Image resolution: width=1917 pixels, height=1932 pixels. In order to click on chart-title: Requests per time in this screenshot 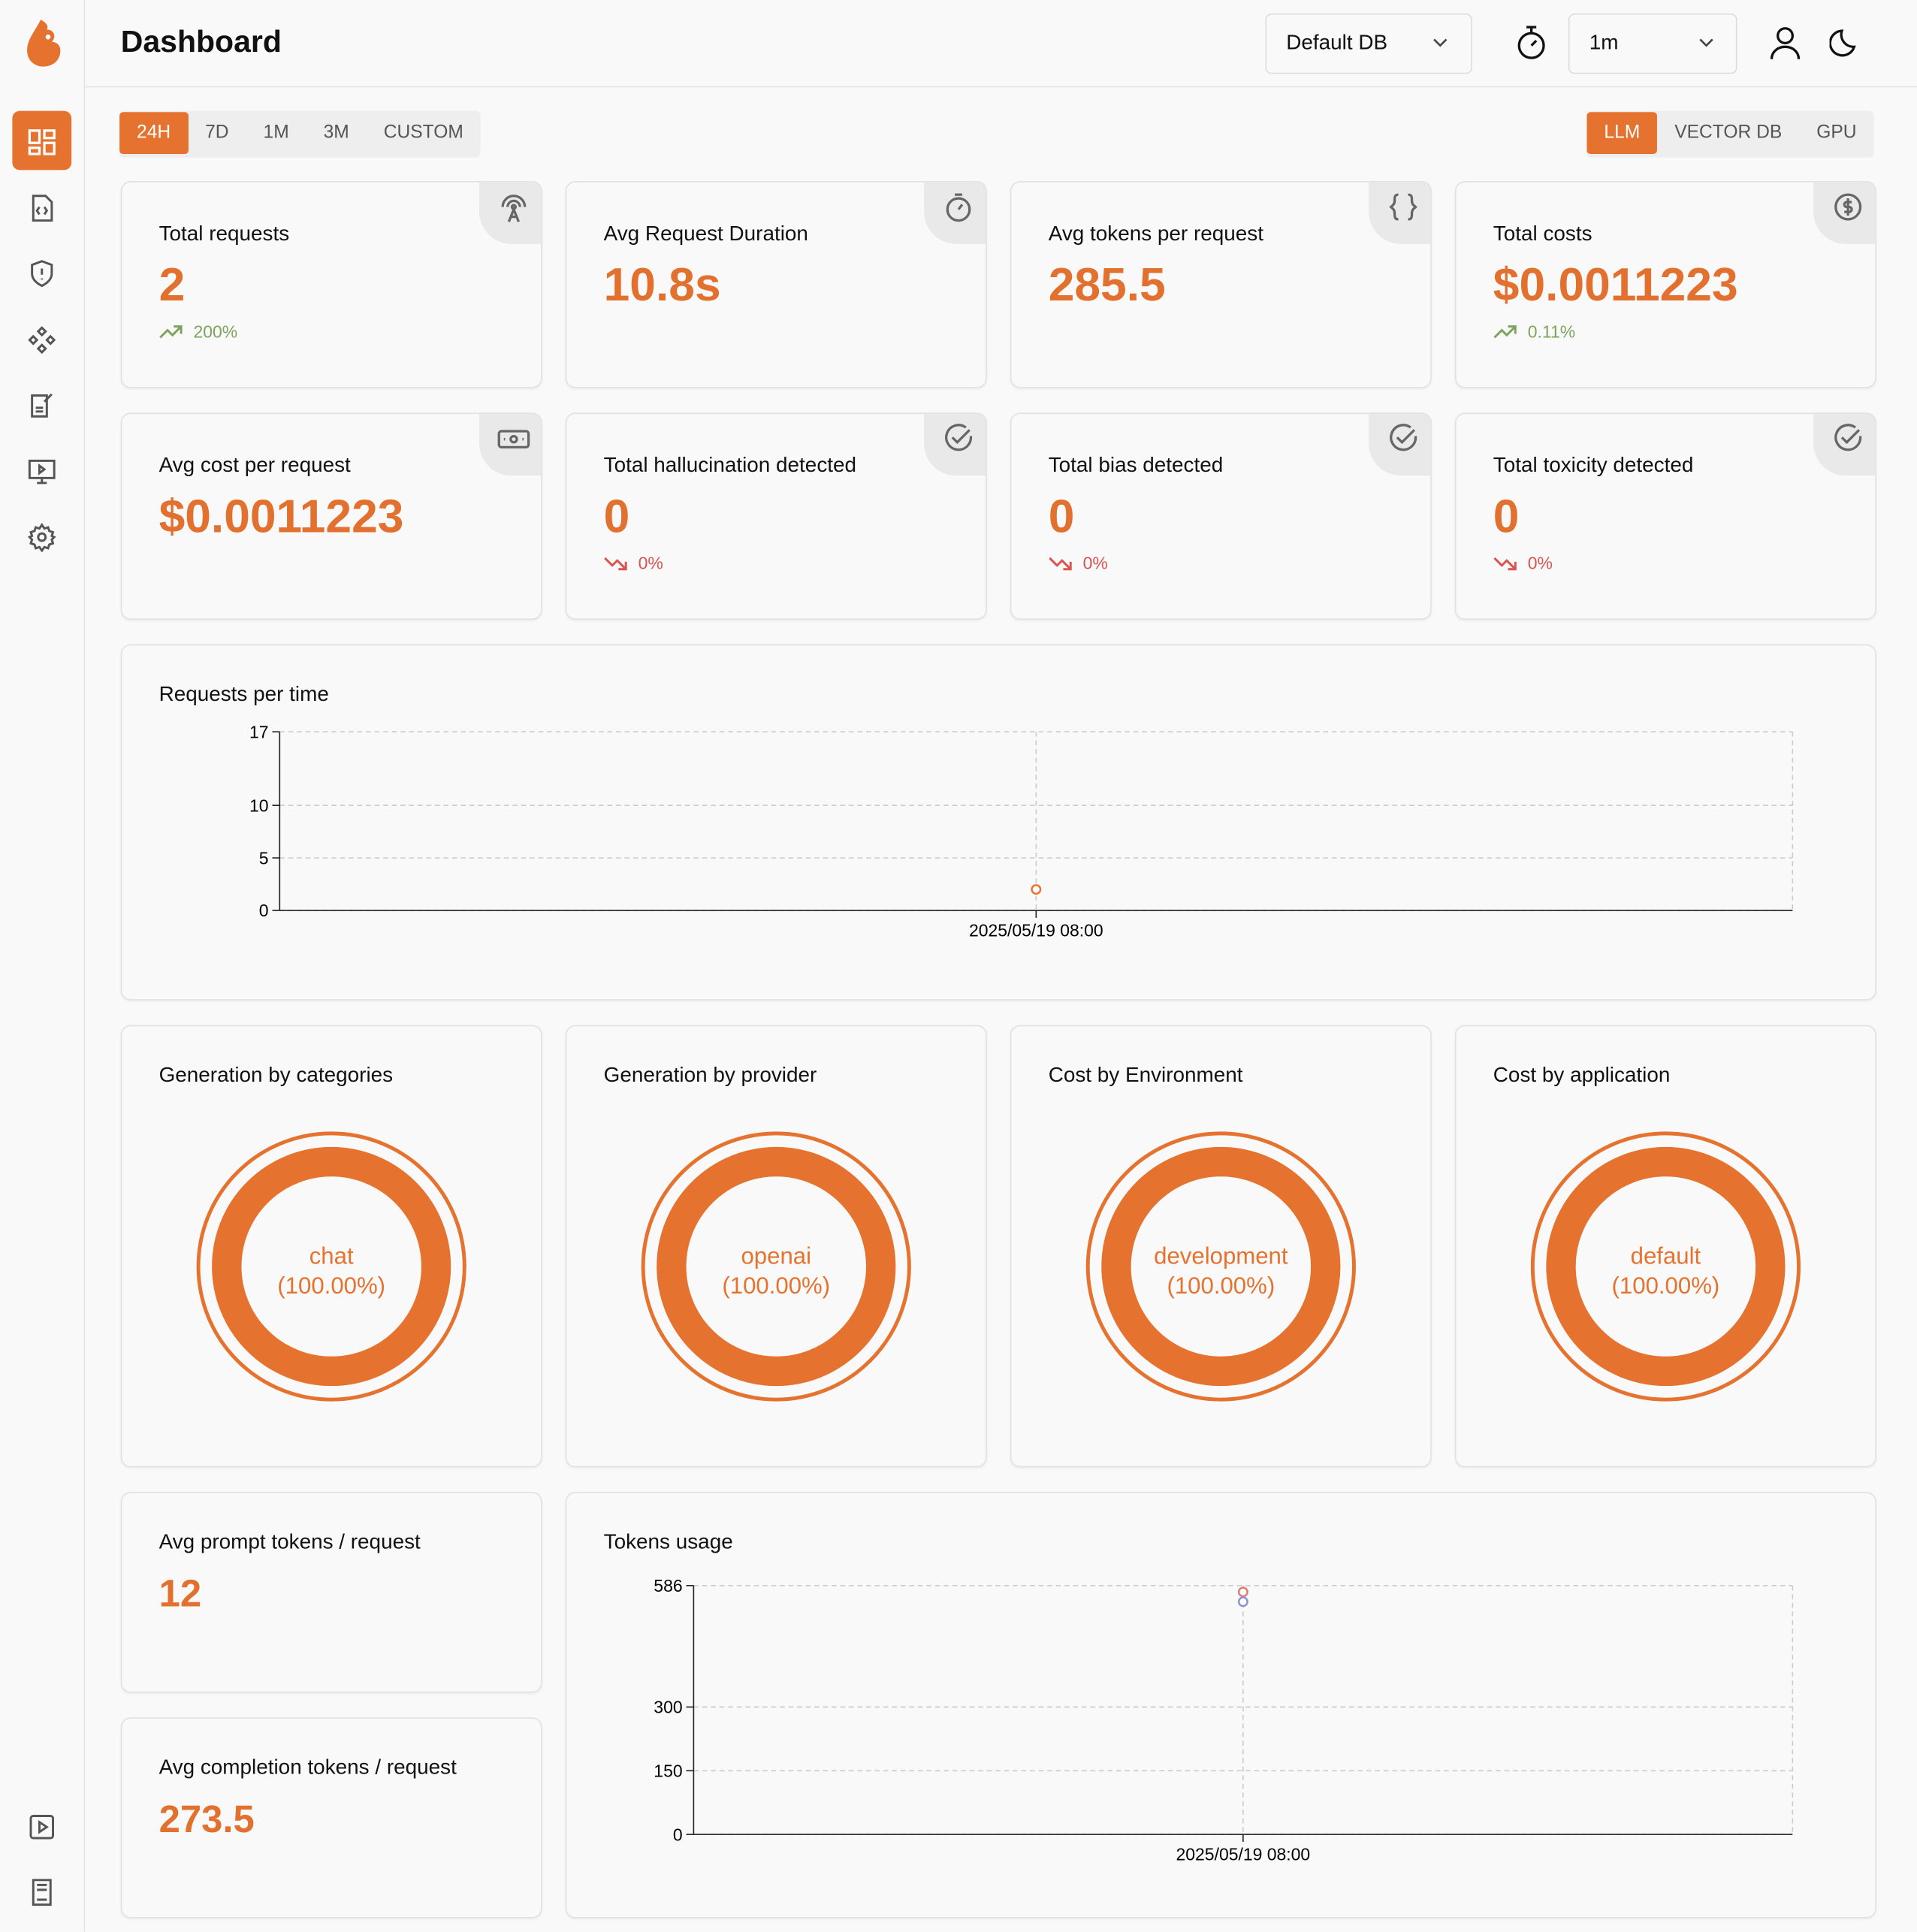, I will do `click(243, 694)`.